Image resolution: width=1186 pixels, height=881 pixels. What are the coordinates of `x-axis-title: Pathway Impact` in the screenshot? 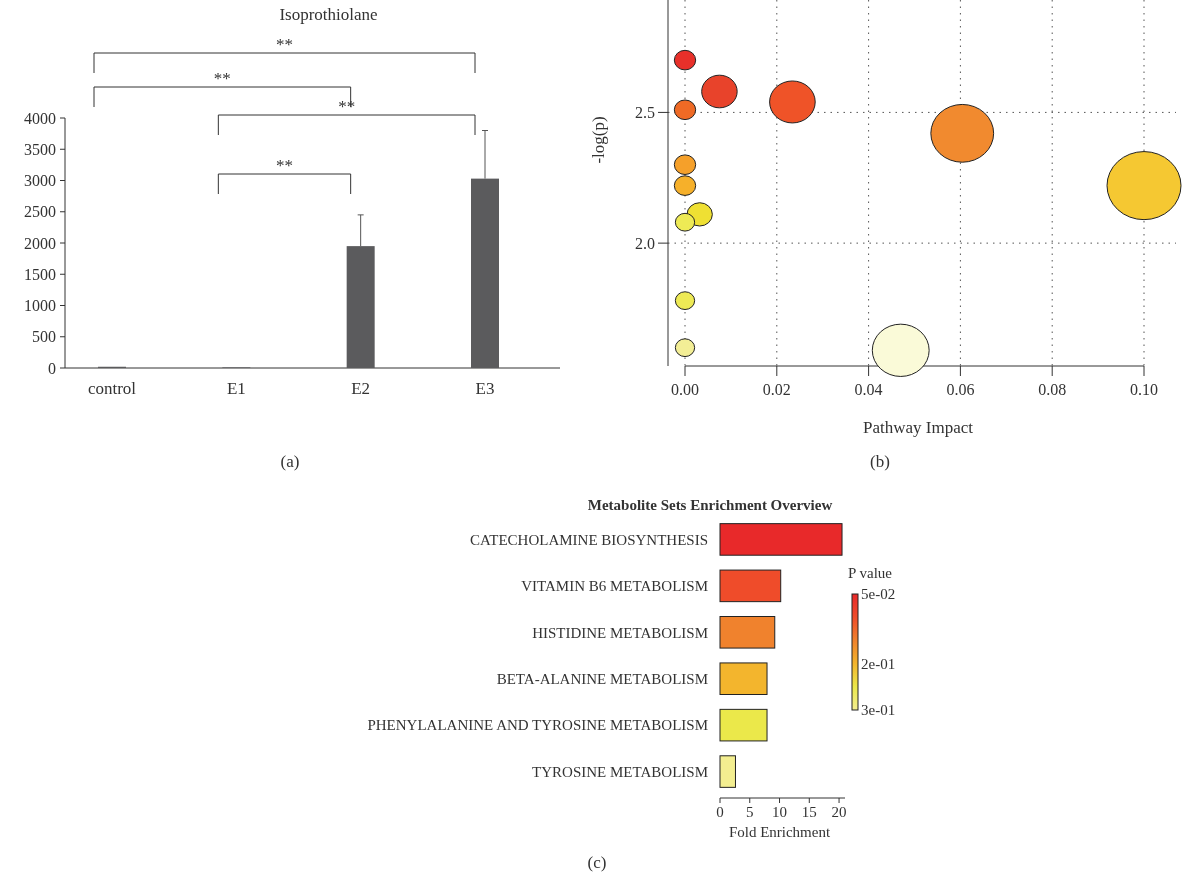 It's located at (918, 427).